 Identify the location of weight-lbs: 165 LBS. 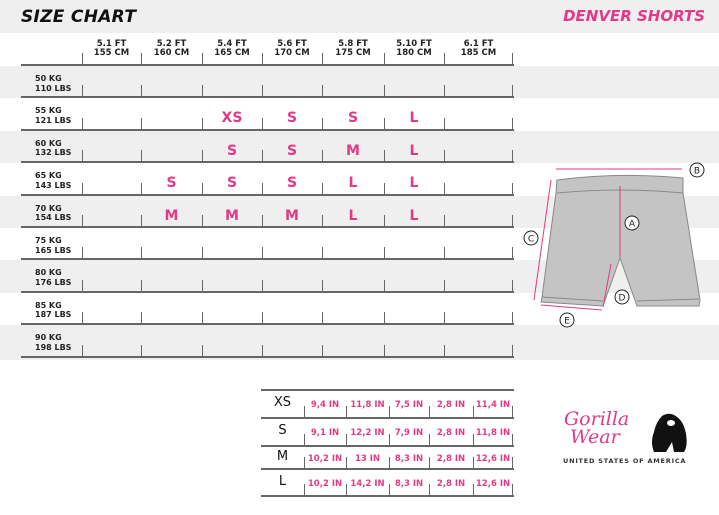
(53, 250).